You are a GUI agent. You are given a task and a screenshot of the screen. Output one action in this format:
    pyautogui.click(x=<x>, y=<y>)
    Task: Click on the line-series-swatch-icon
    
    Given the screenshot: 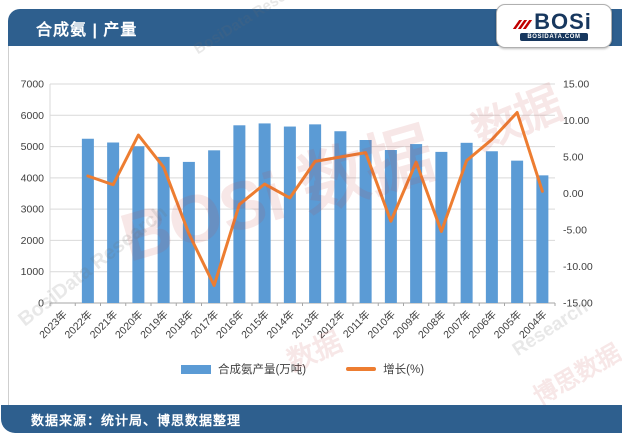 What is the action you would take?
    pyautogui.click(x=361, y=369)
    